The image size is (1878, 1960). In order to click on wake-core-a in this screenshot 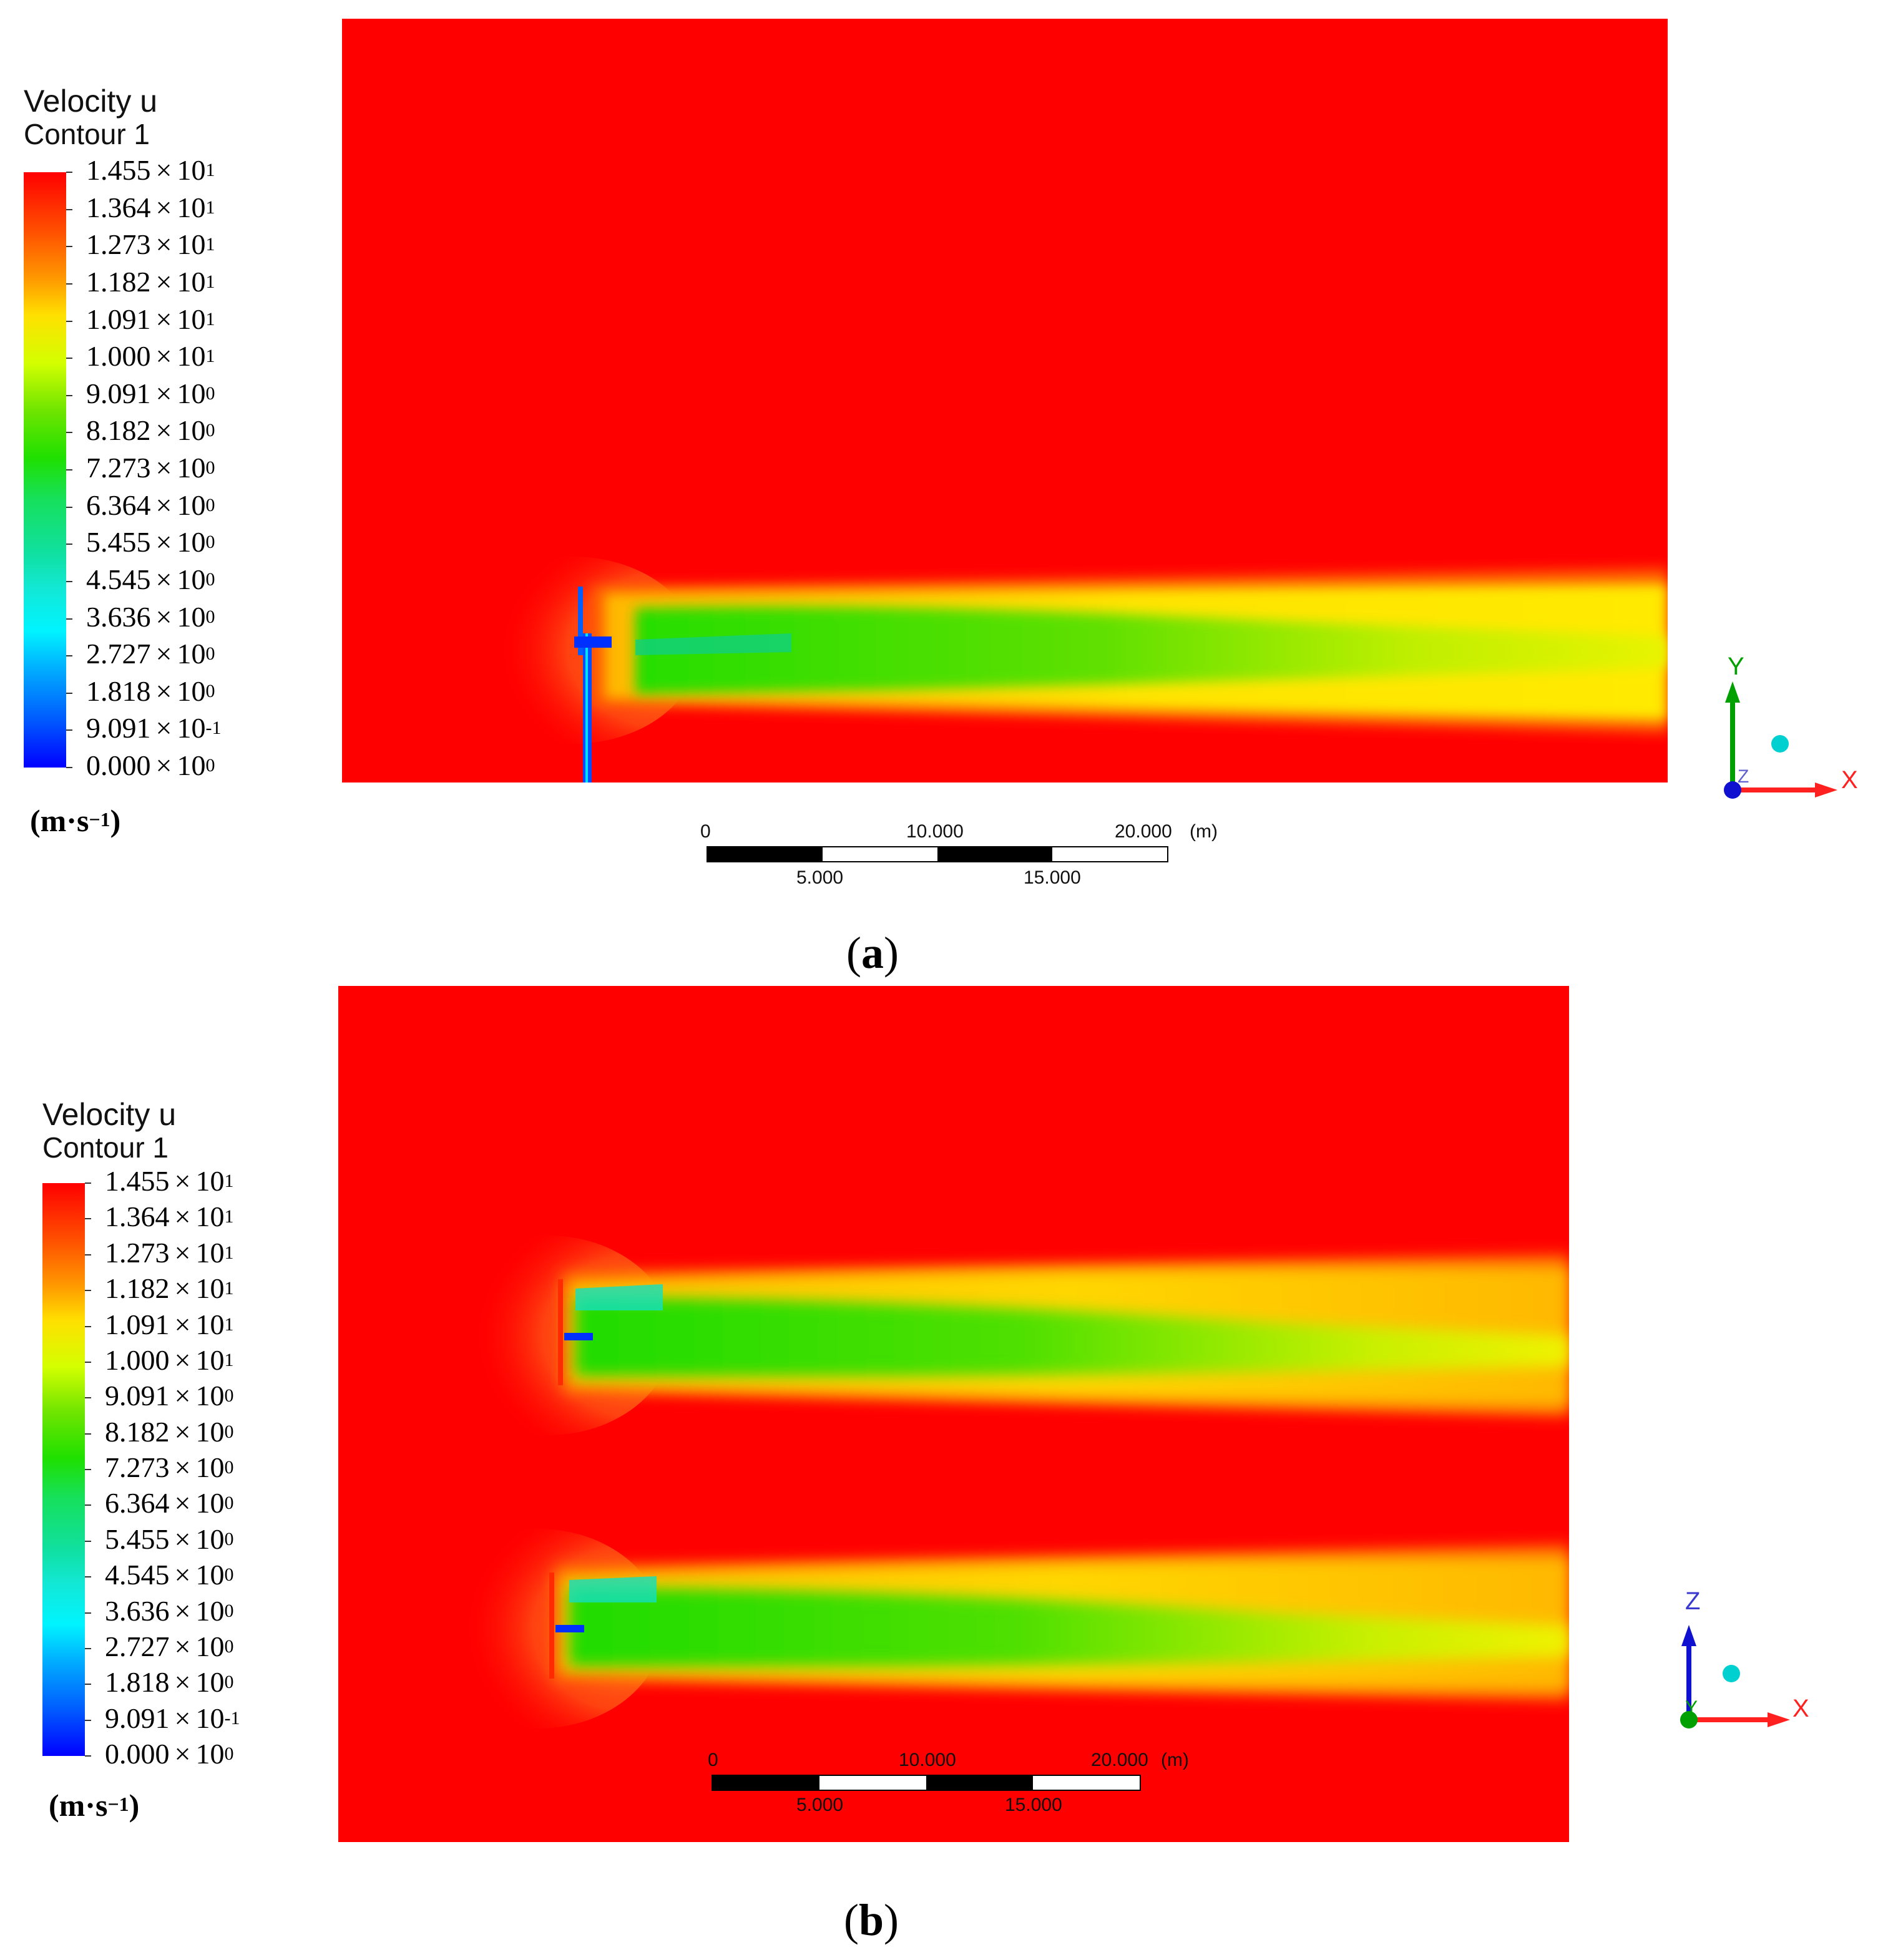, I will do `click(1151, 650)`.